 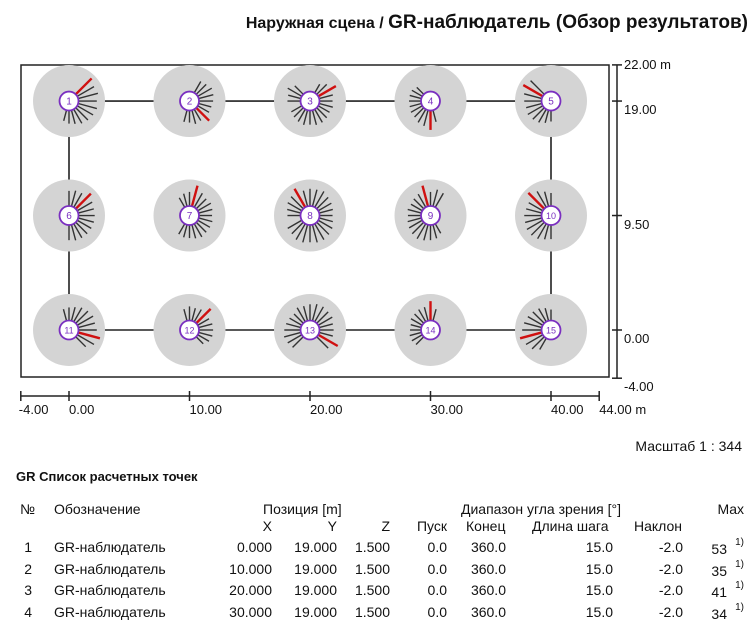 What do you see at coordinates (430, 101) in the screenshot?
I see `observer-4: 4` at bounding box center [430, 101].